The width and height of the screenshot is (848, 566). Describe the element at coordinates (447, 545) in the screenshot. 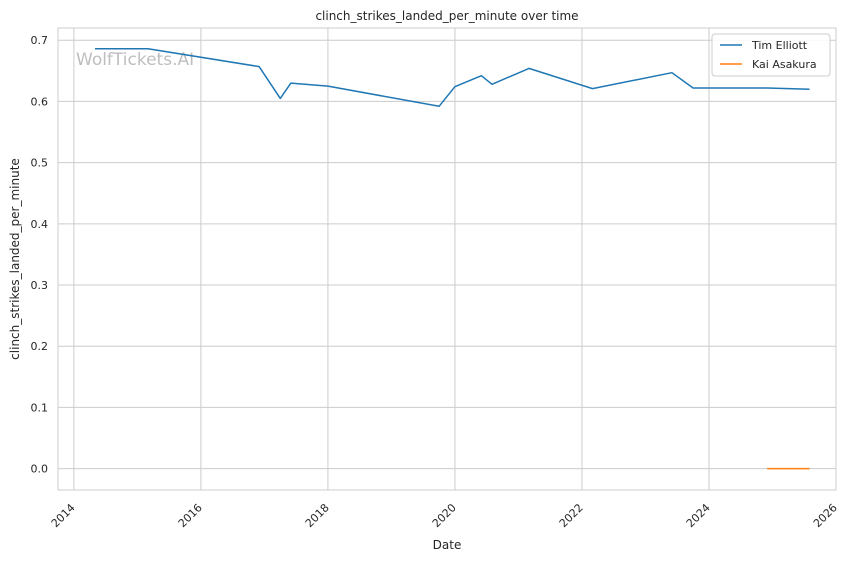

I see `x-axis-label: Date` at that location.